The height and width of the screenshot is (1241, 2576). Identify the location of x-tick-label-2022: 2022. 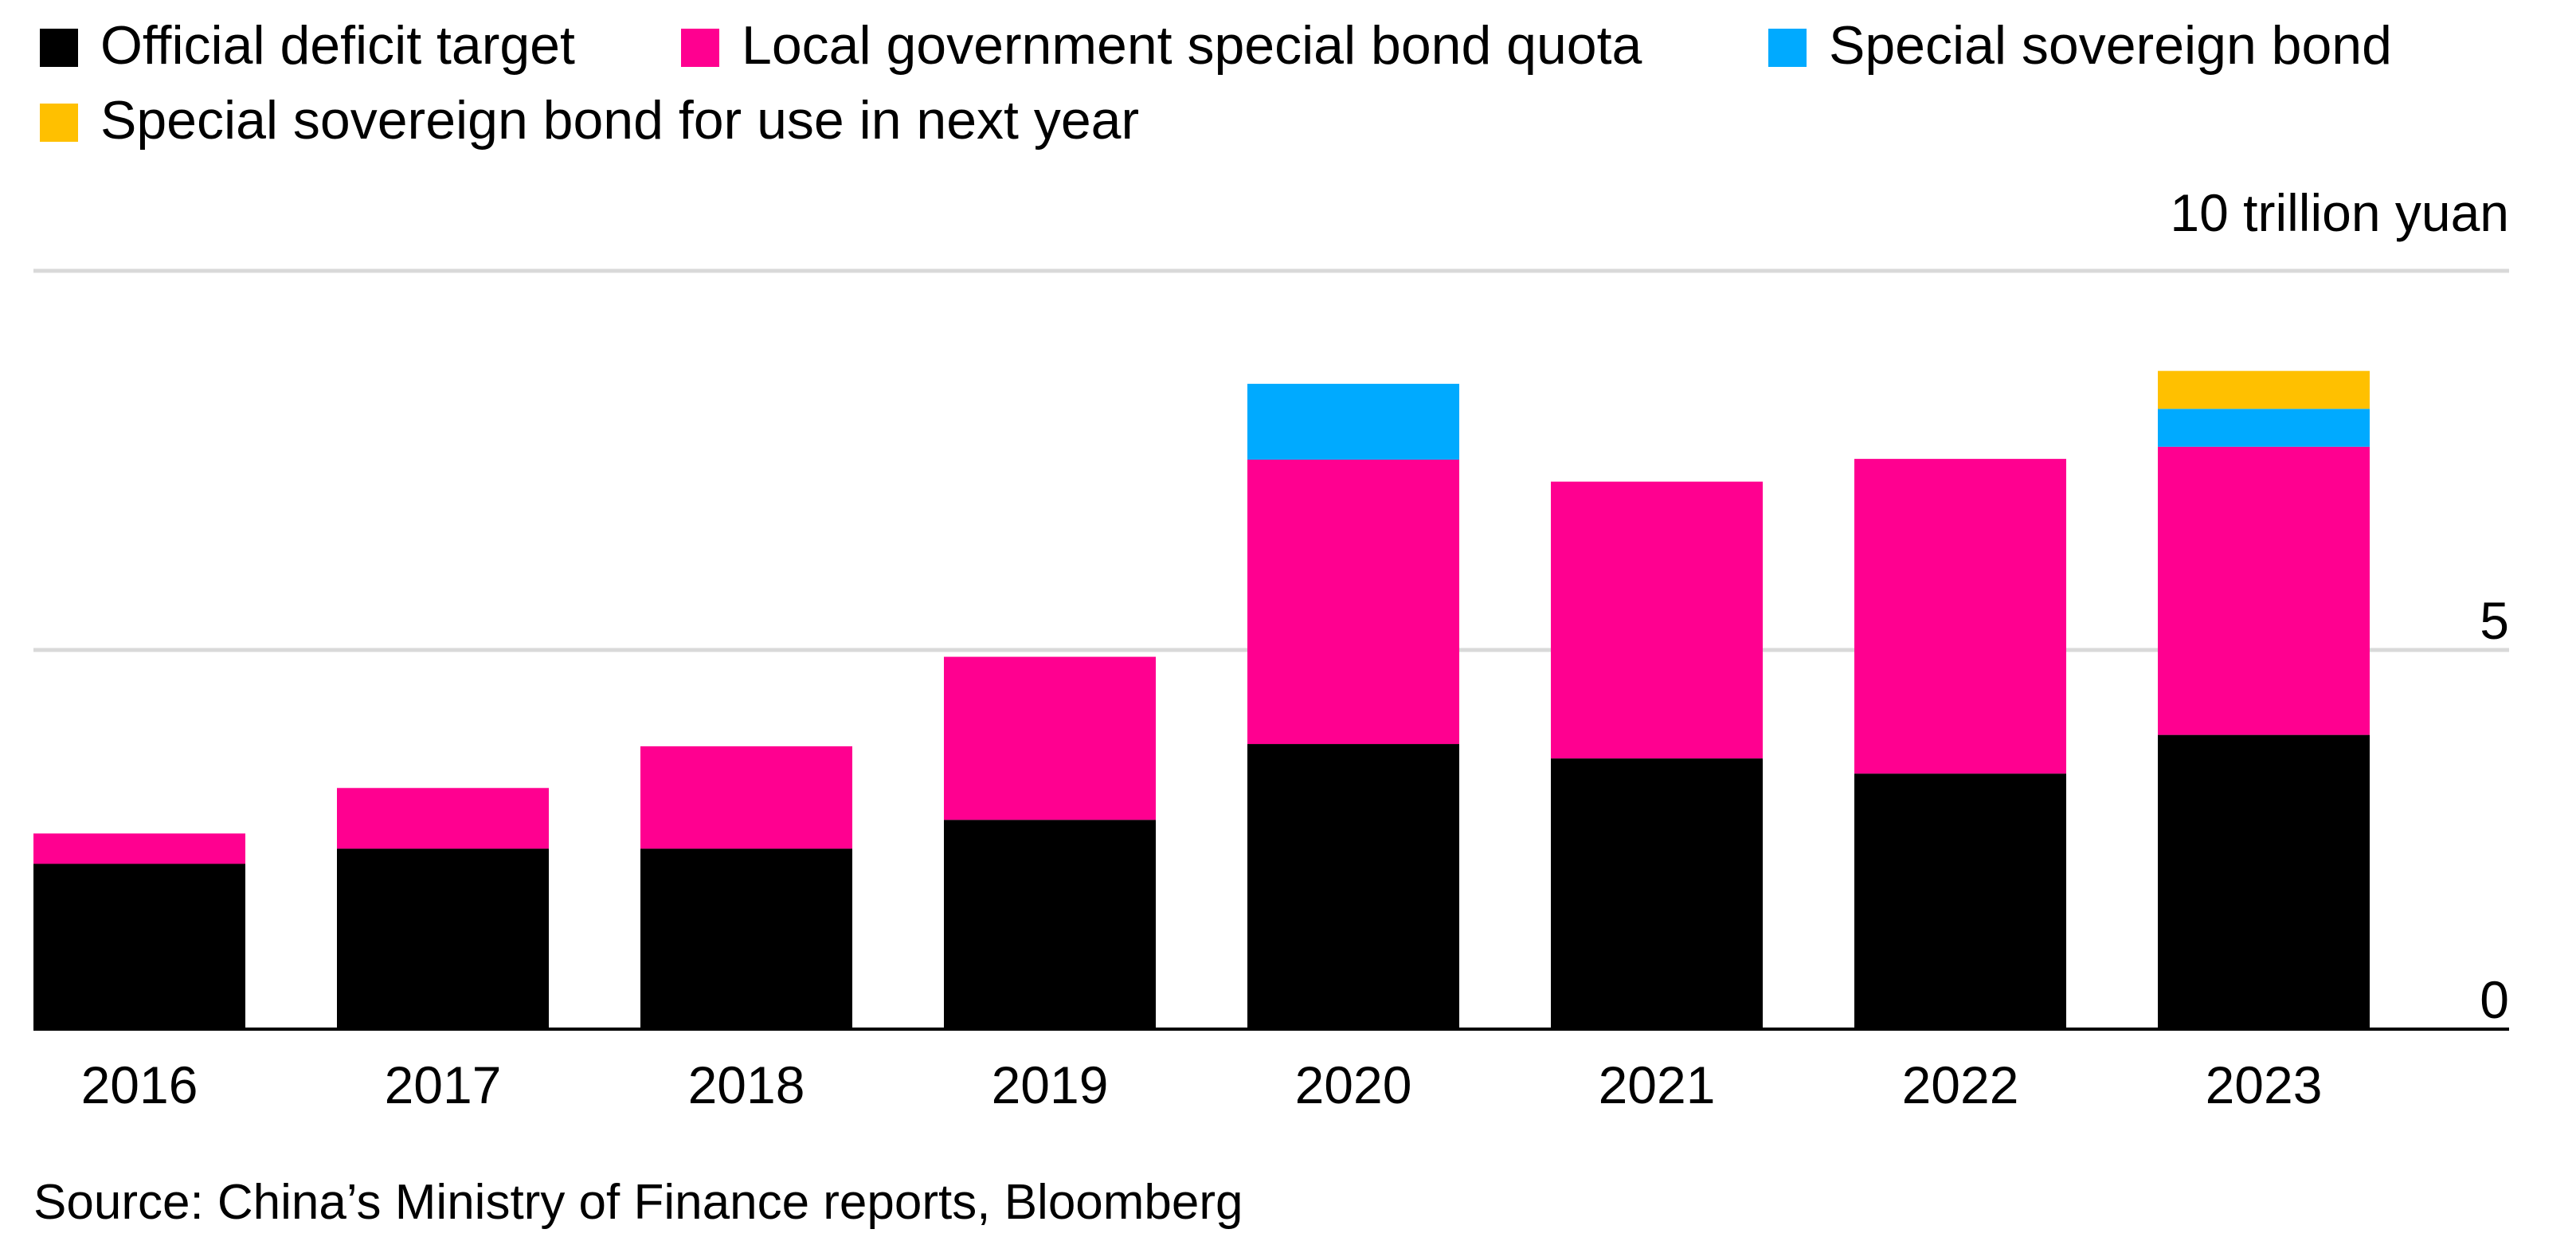
(1960, 1084).